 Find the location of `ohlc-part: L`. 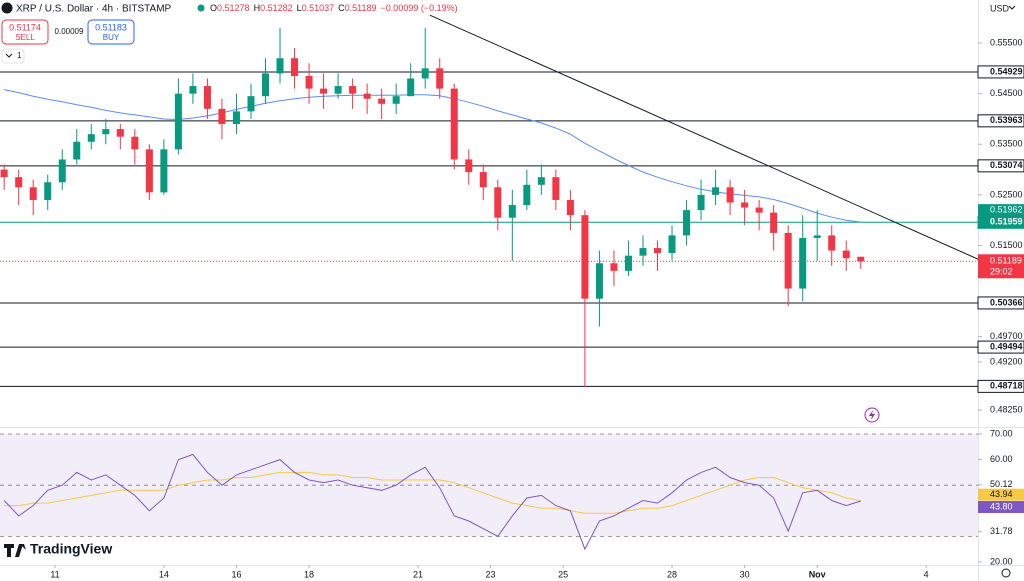

ohlc-part: L is located at coordinates (299, 8).